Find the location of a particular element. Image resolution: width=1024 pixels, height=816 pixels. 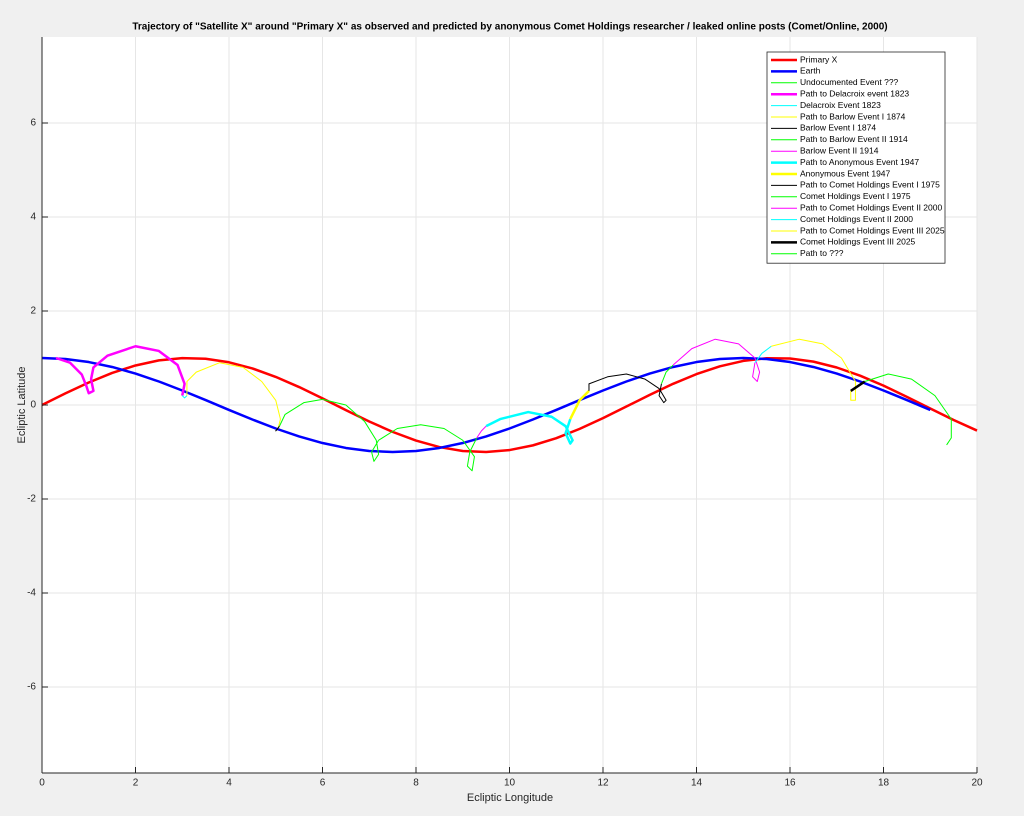

legend-label: Path to Barlow Event II 1914 is located at coordinates (854, 139).